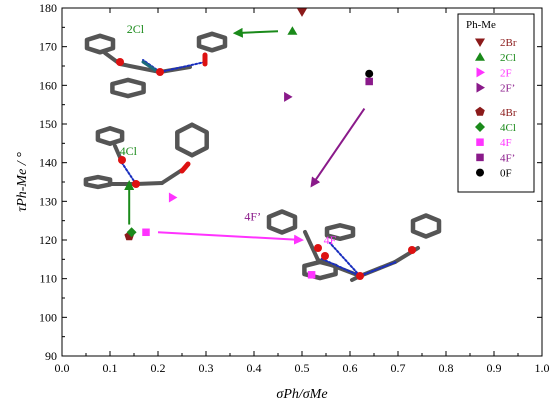 Image resolution: width=550 pixels, height=405 pixels. I want to click on data-point-0F, so click(369, 73).